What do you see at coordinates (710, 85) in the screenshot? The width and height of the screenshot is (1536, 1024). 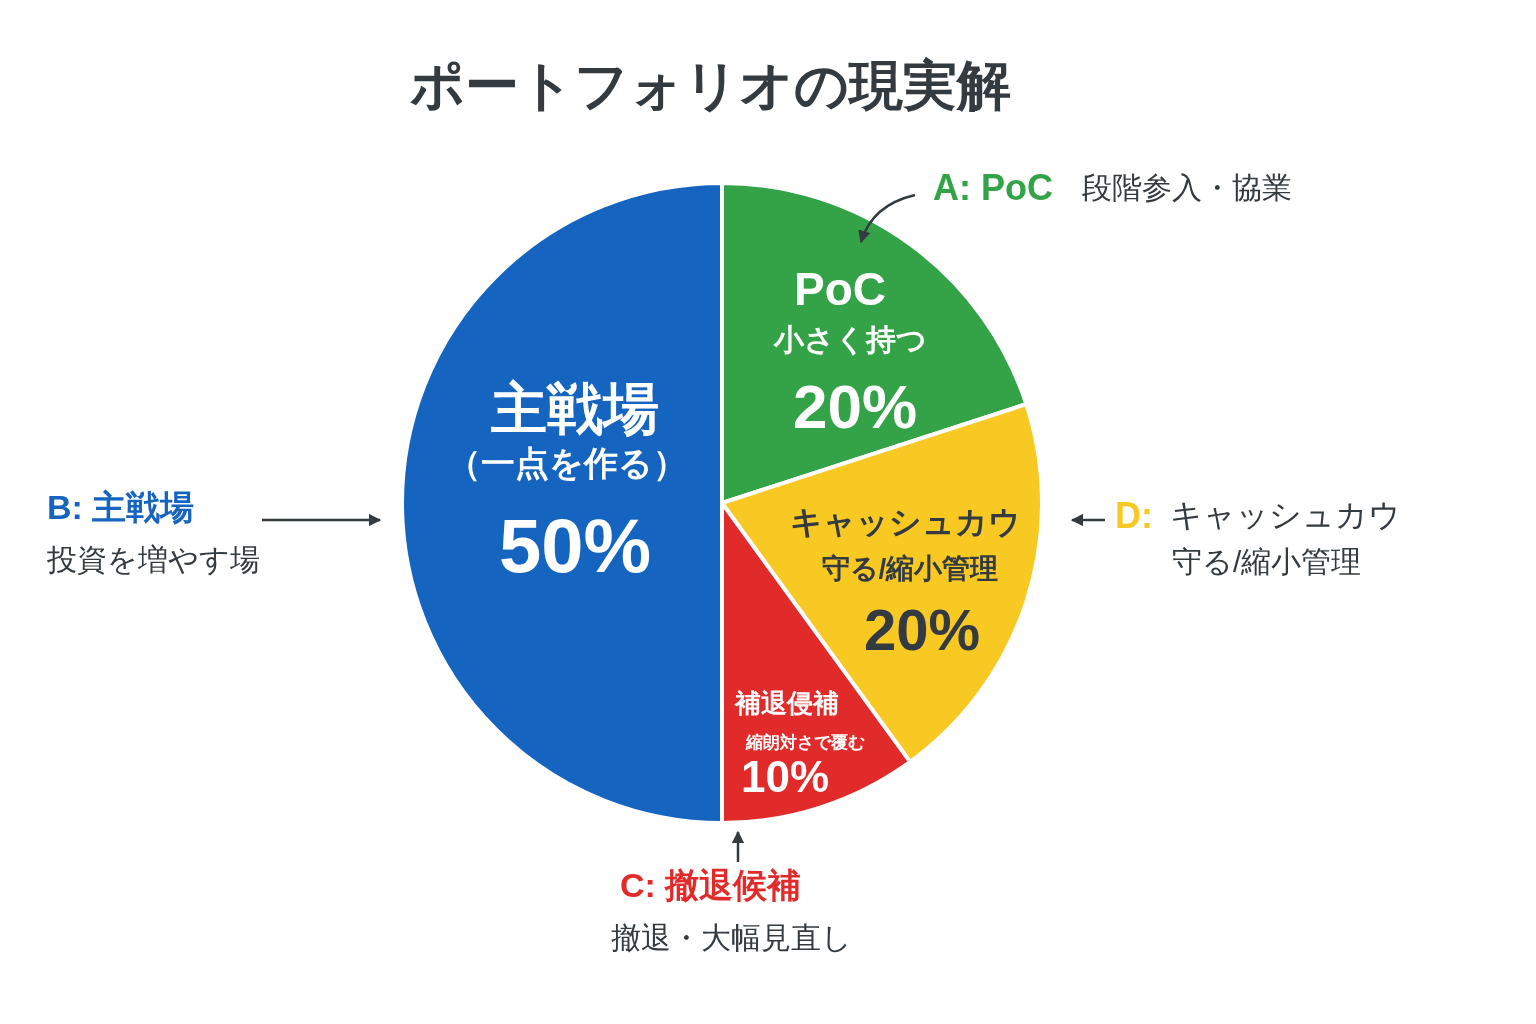 I see `chart-title: ポートフォリオの現実解` at bounding box center [710, 85].